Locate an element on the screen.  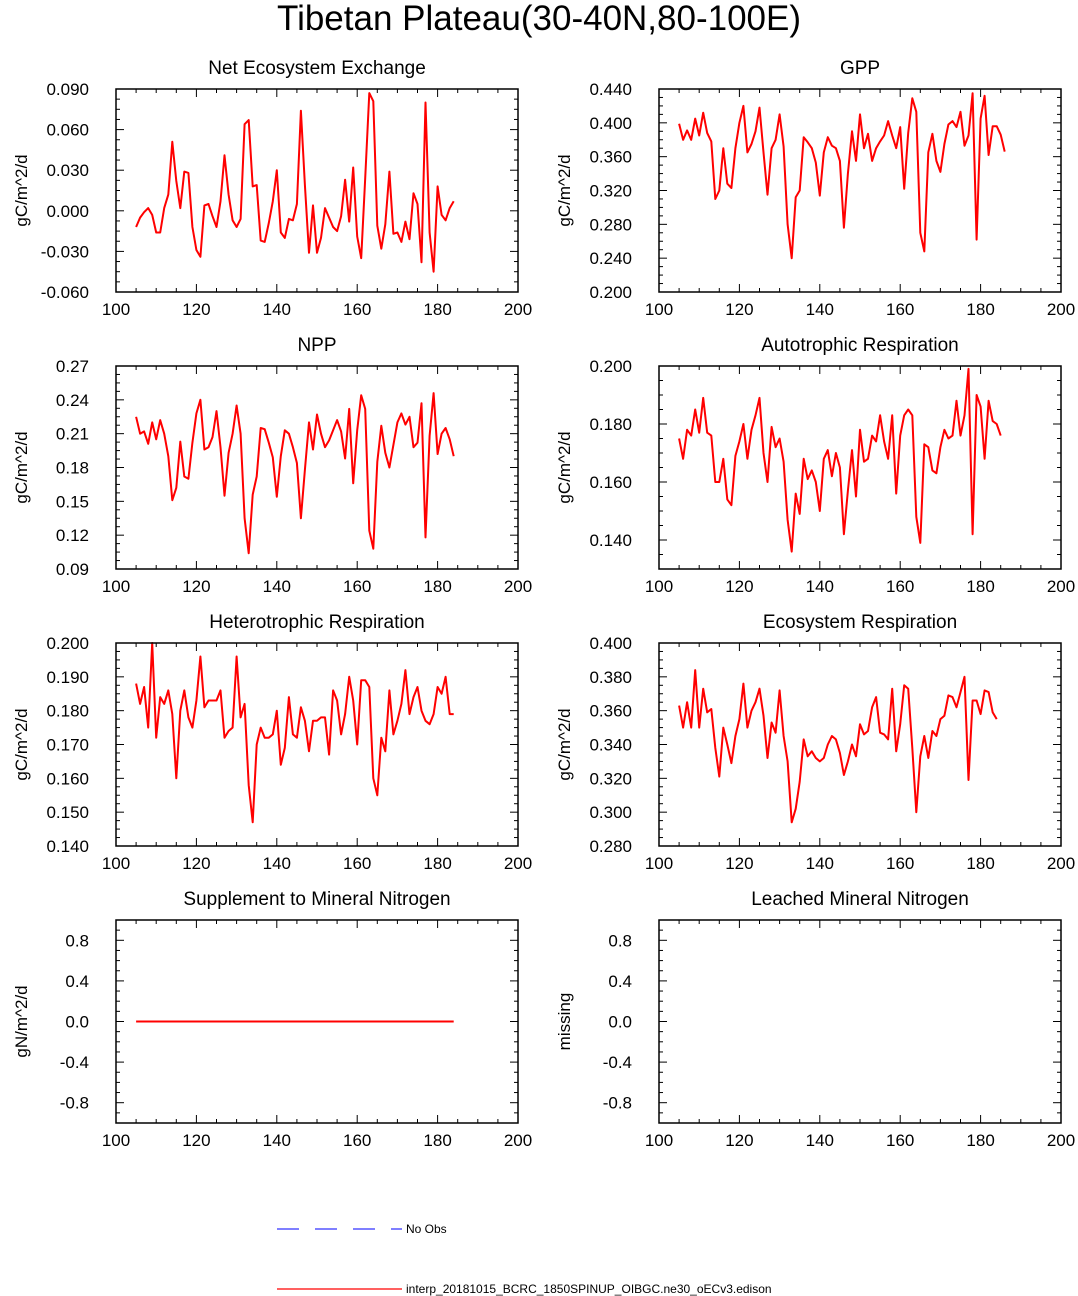
npp-plot-frame is located at coordinates (317, 467).